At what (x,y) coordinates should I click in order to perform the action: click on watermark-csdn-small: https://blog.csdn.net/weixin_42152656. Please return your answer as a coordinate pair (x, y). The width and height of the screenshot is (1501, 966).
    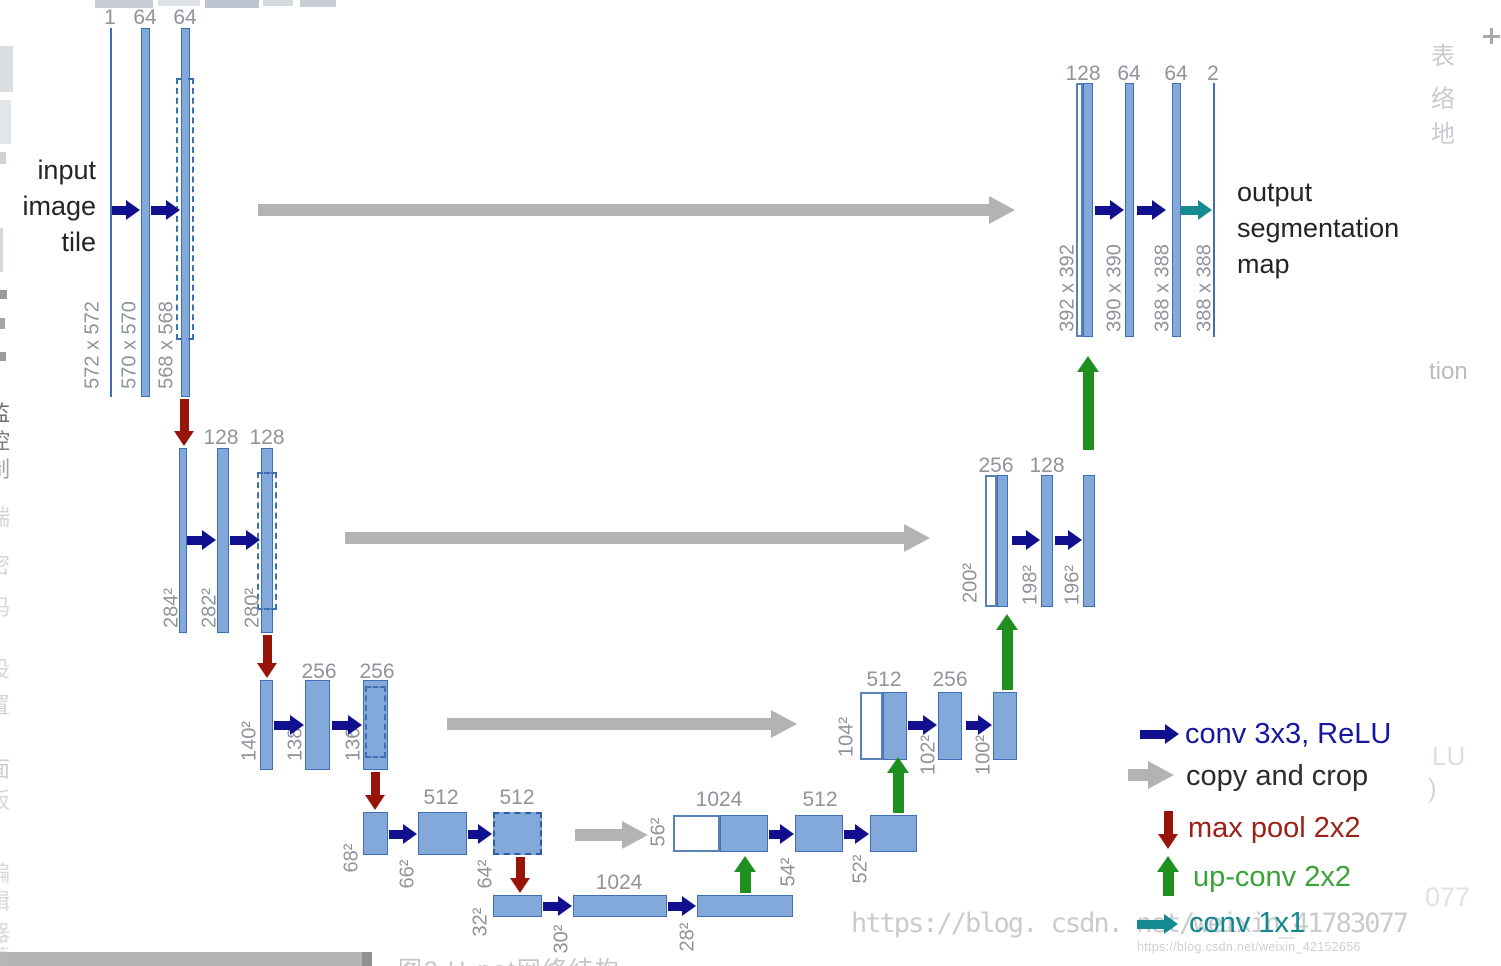
    Looking at the image, I should click on (1249, 947).